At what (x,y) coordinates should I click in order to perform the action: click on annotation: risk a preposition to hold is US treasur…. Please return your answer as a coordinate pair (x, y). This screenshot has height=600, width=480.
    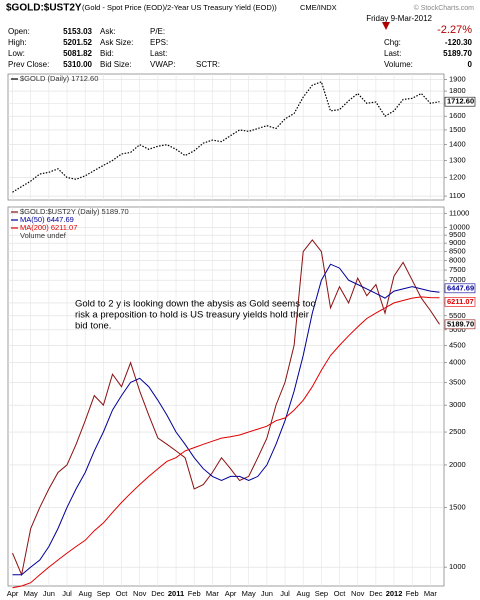
    Looking at the image, I should click on (192, 315).